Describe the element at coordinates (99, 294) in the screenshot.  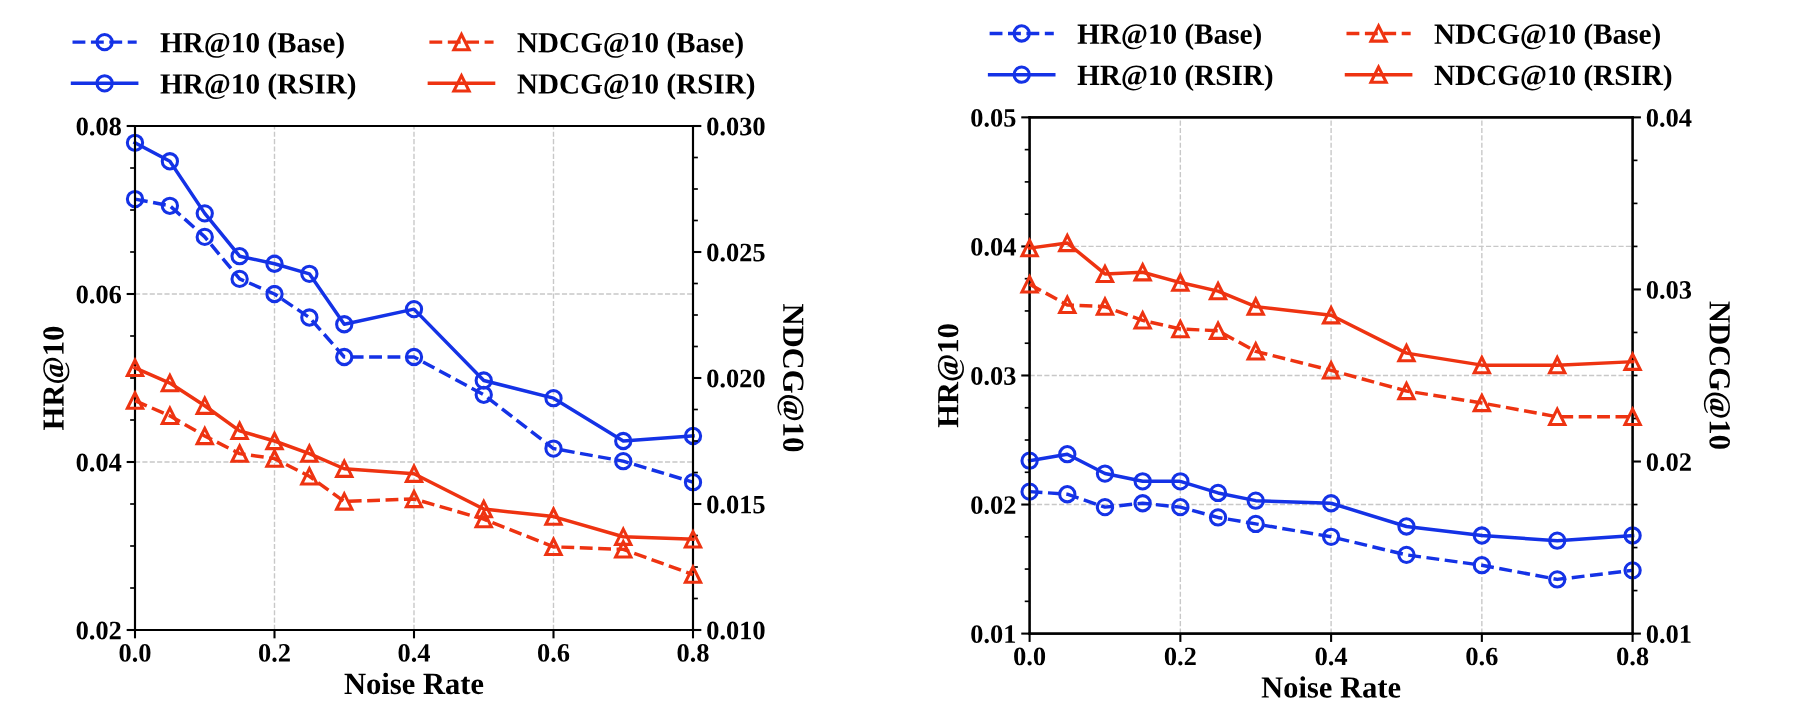
I see `y-tick-label: 0.06` at that location.